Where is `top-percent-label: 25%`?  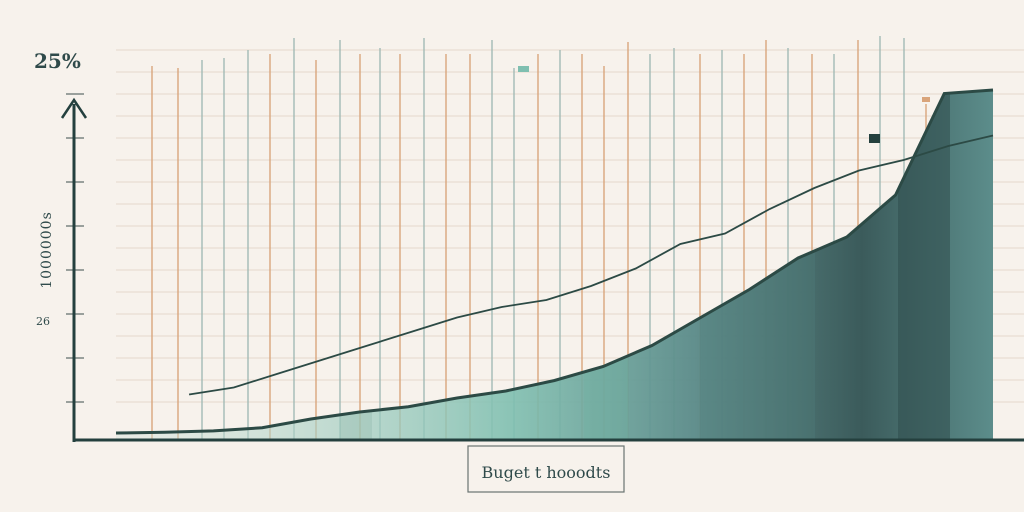 top-percent-label: 25% is located at coordinates (57, 61).